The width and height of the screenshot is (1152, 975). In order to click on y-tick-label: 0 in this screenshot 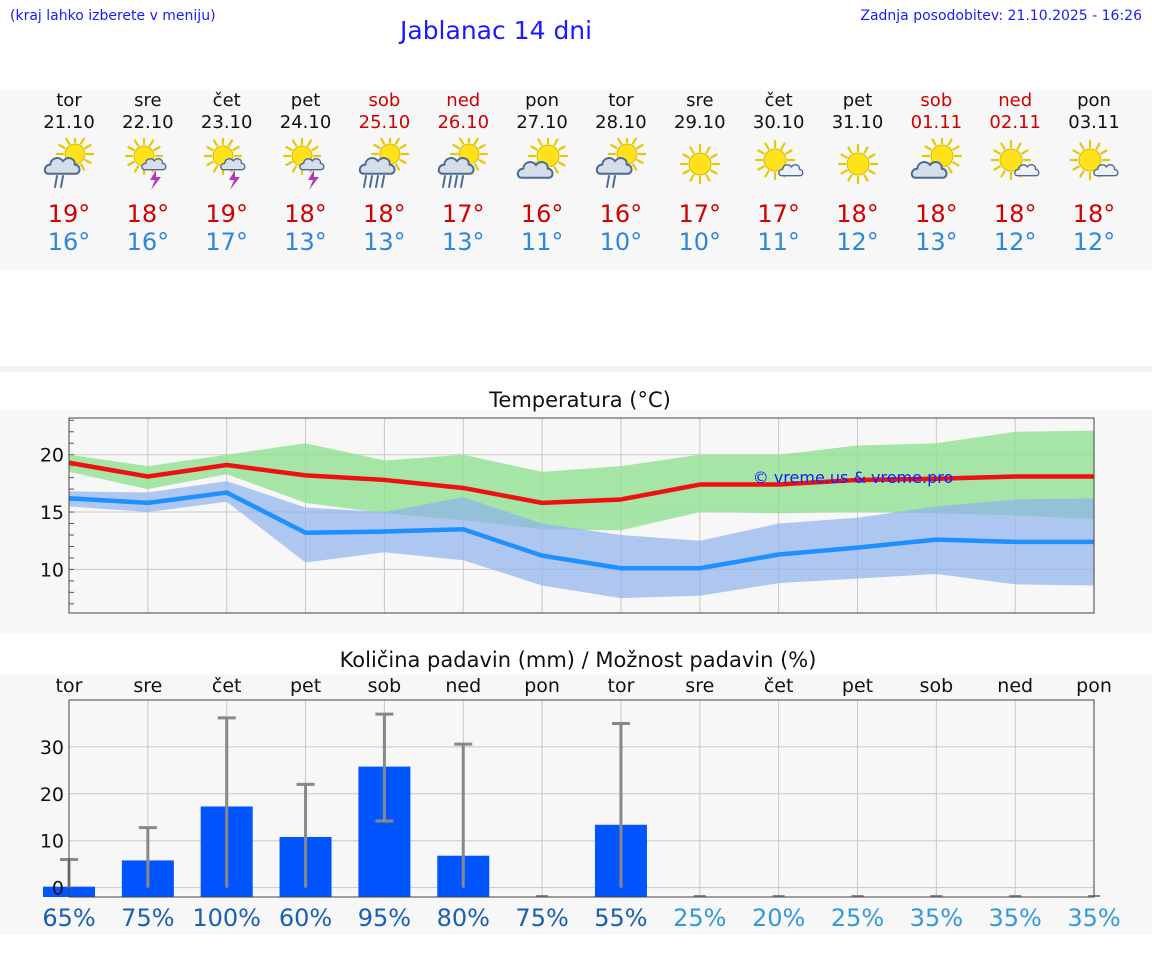, I will do `click(58, 889)`.